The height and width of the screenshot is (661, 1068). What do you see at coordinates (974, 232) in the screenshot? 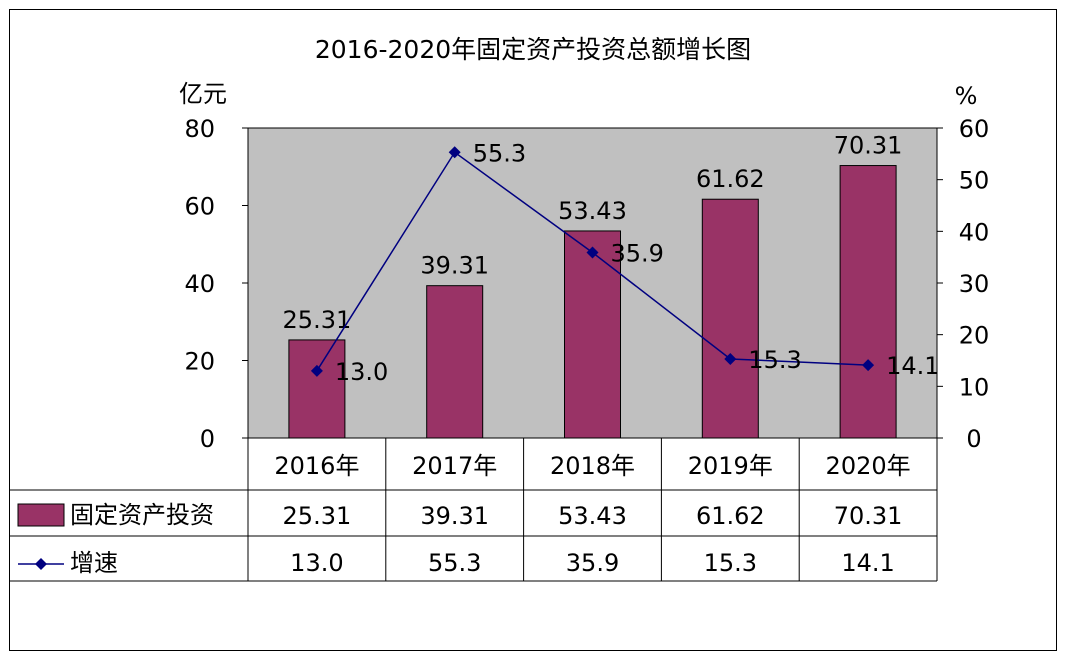
I see `y-right-tick-label: 40` at bounding box center [974, 232].